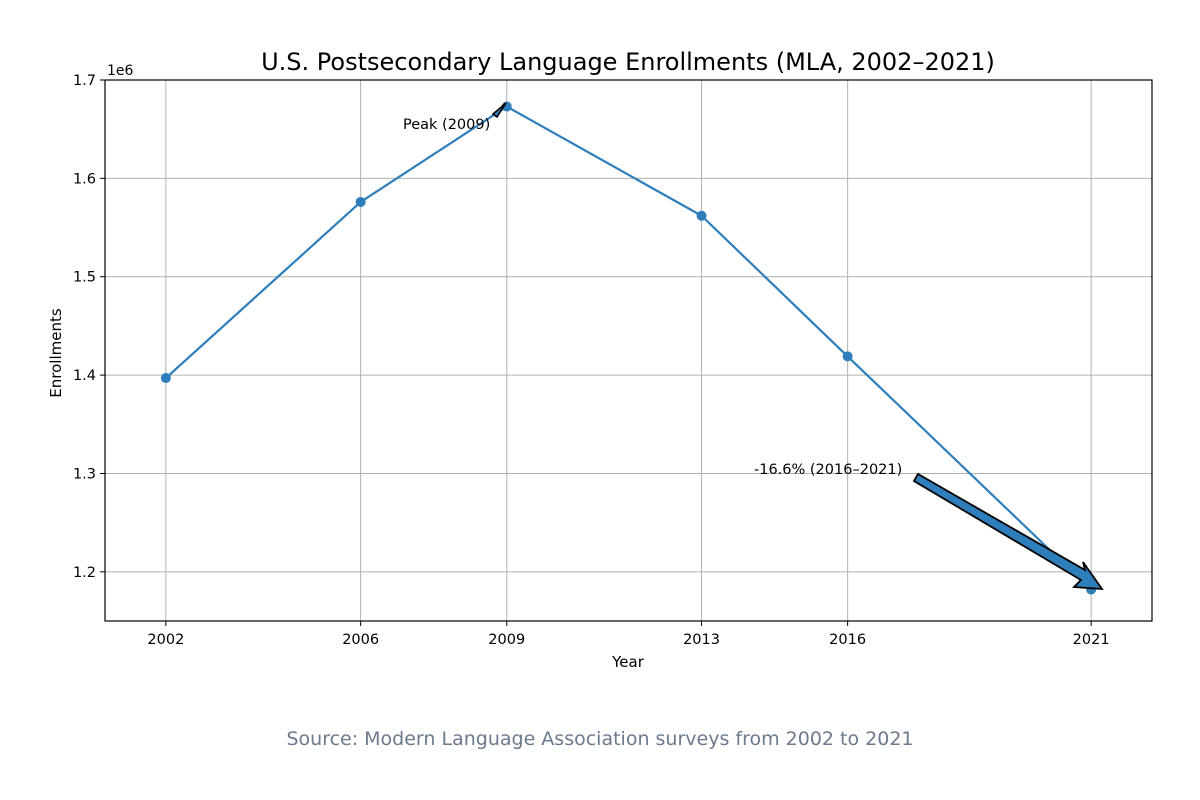 The image size is (1200, 800). What do you see at coordinates (165, 640) in the screenshot?
I see `x-tick-label: 2002` at bounding box center [165, 640].